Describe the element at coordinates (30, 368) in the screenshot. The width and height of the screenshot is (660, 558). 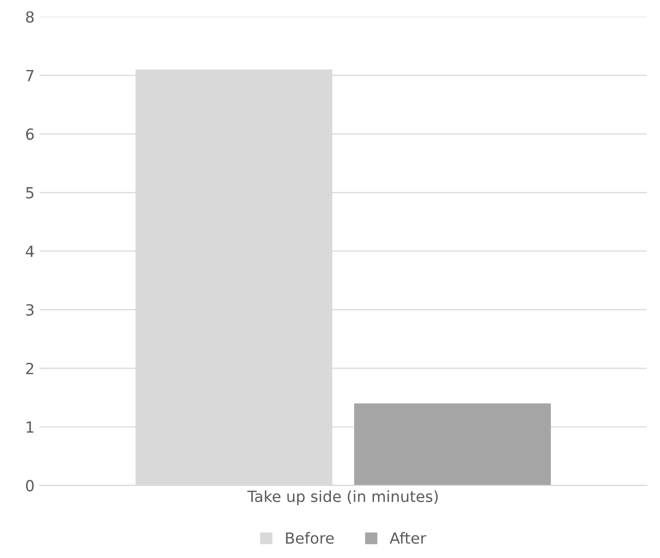
I see `y-tick-label: 2` at that location.